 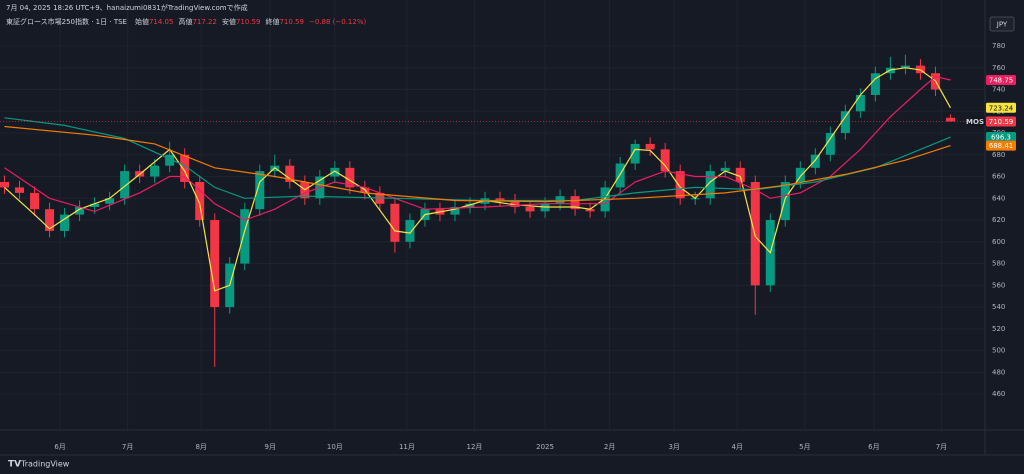 What do you see at coordinates (609, 447) in the screenshot?
I see `x-tick-label: 2月` at bounding box center [609, 447].